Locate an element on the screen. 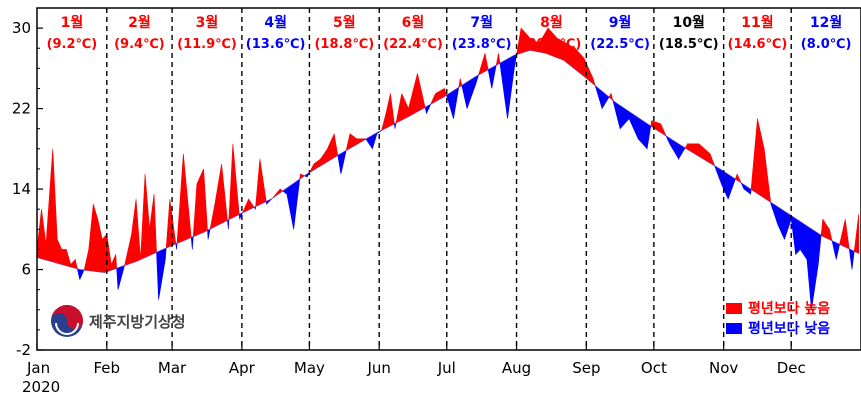  x-tick-label: Aug is located at coordinates (516, 368).